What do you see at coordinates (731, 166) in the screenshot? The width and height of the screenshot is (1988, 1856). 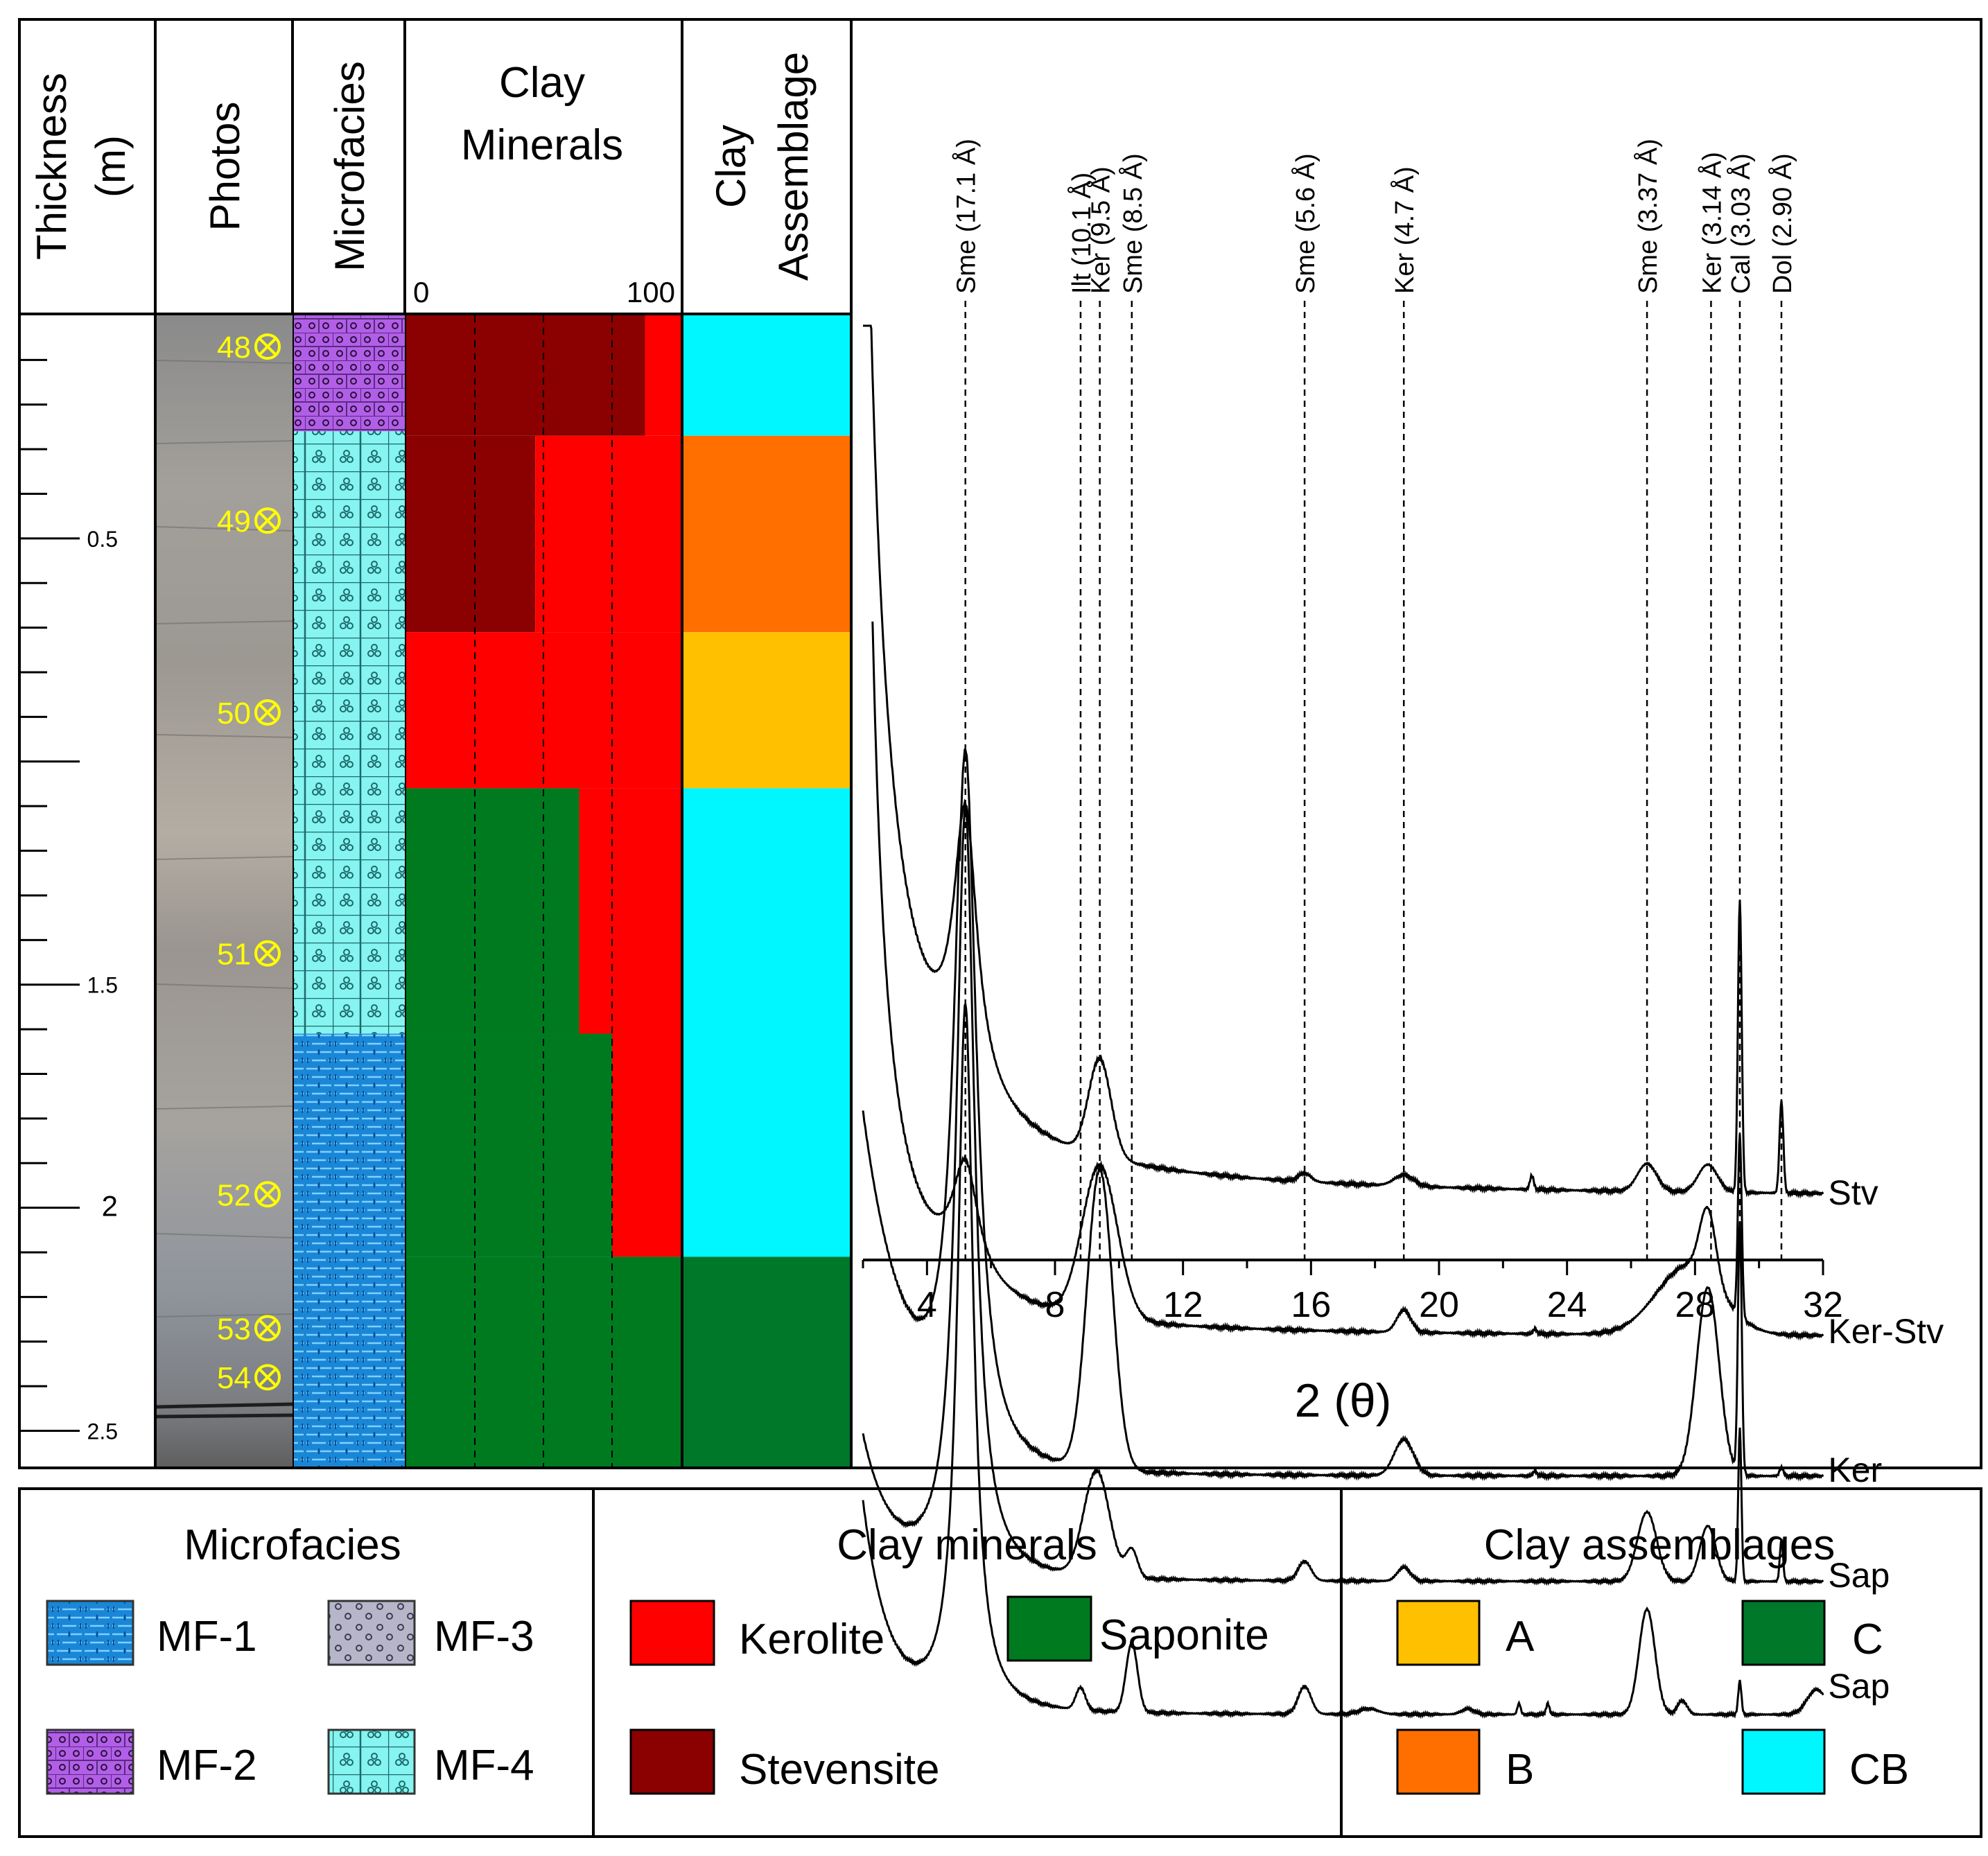 I see `clay-assemblage-header-1: Clay` at bounding box center [731, 166].